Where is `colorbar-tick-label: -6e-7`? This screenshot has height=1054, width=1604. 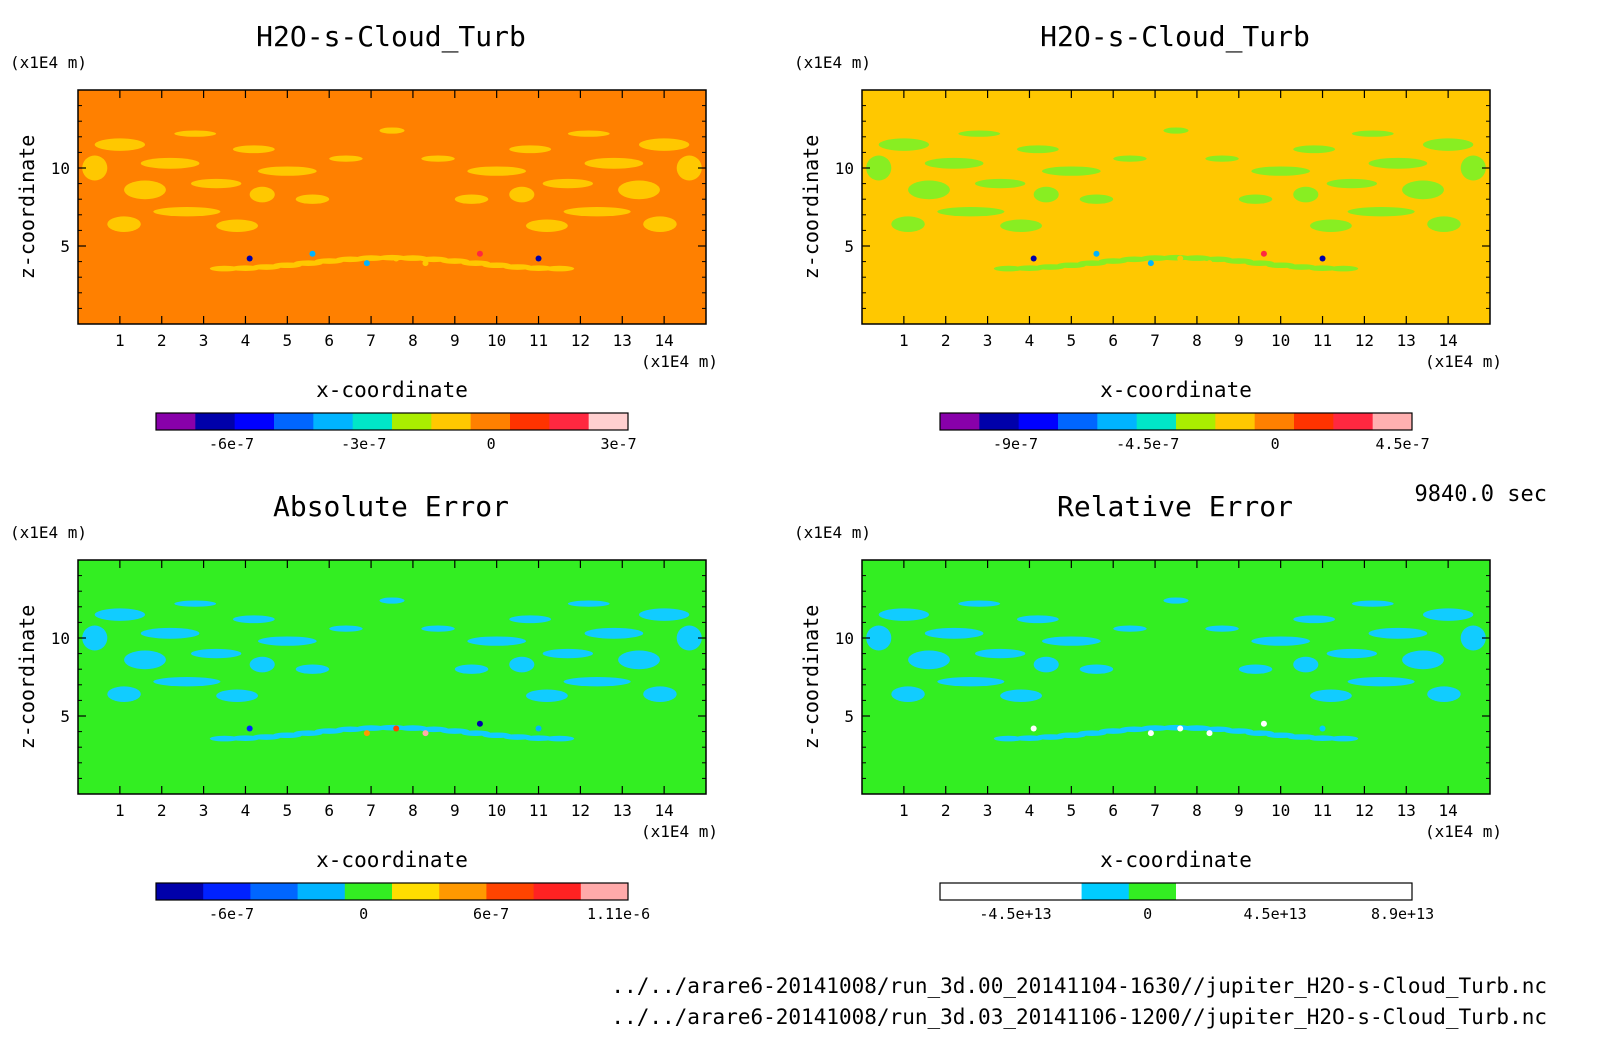 colorbar-tick-label: -6e-7 is located at coordinates (231, 444).